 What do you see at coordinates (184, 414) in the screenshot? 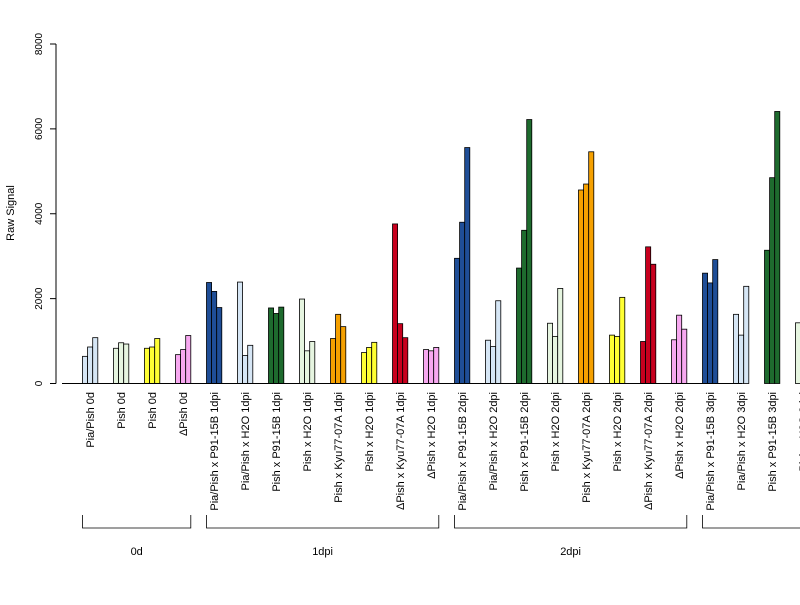
I see `category-label: ΔPish 0d` at bounding box center [184, 414].